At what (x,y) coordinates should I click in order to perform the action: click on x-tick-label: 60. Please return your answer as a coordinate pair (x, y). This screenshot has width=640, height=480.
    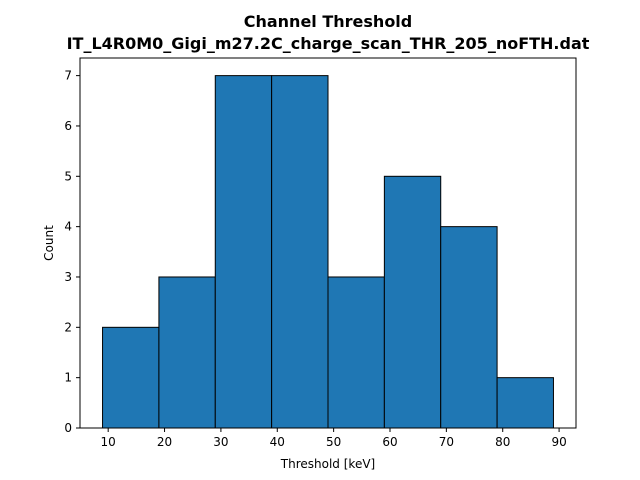
    Looking at the image, I should click on (389, 442).